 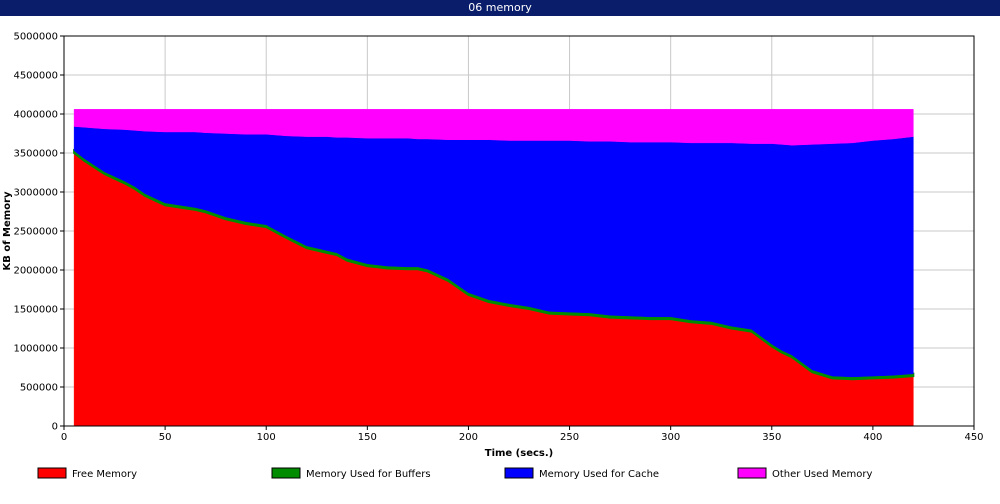 What do you see at coordinates (973, 437) in the screenshot?
I see `x-tick-label: 450` at bounding box center [973, 437].